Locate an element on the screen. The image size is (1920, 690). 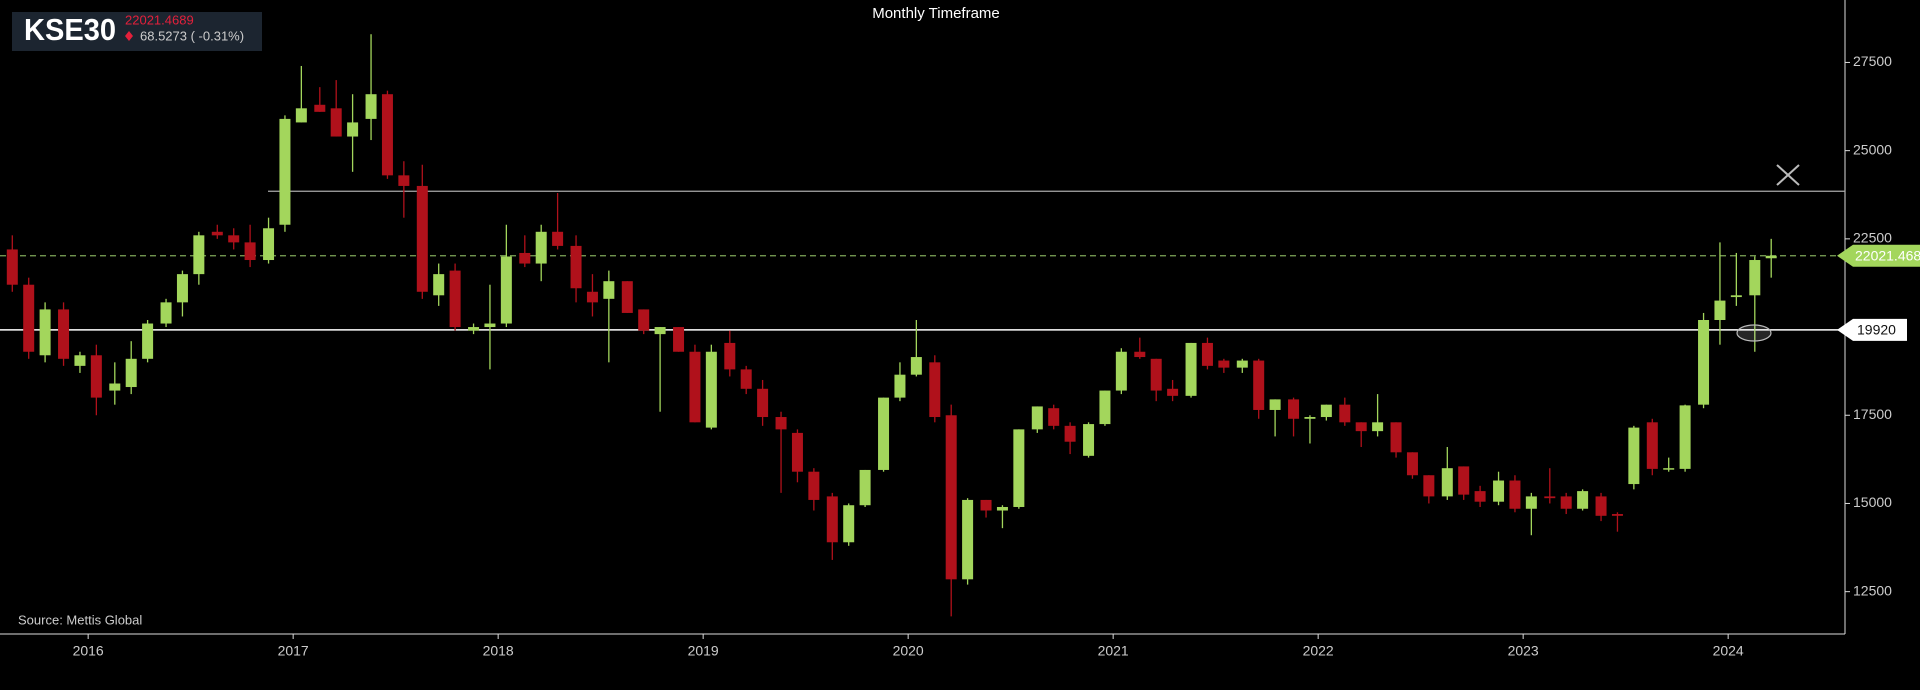
close-icon is located at coordinates (1788, 175).